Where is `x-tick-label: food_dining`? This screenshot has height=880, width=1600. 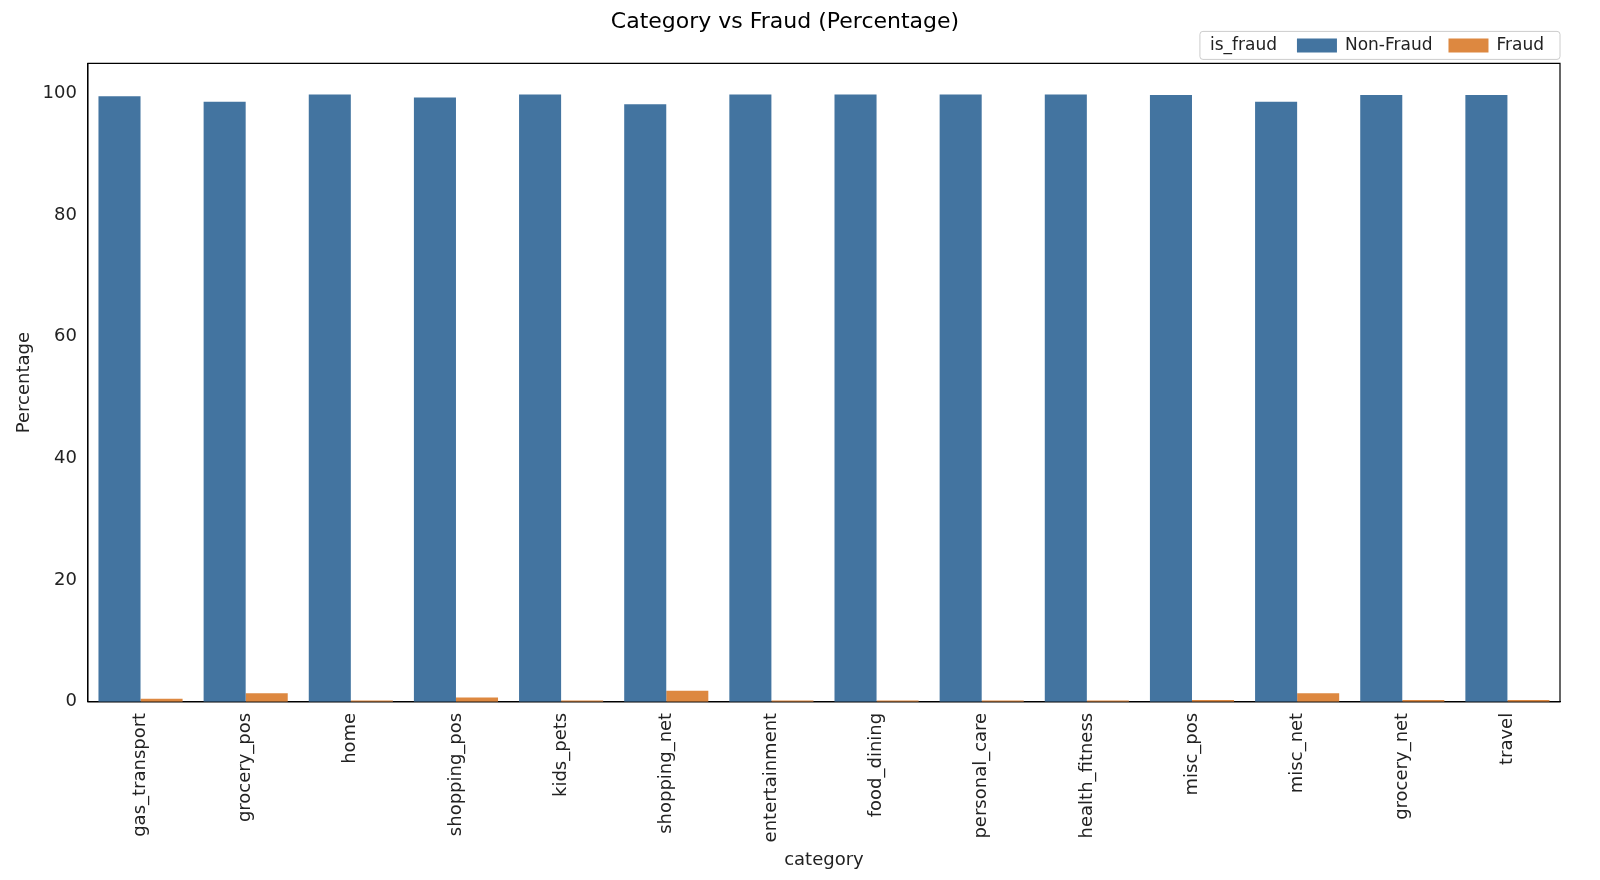
x-tick-label: food_dining is located at coordinates (875, 765).